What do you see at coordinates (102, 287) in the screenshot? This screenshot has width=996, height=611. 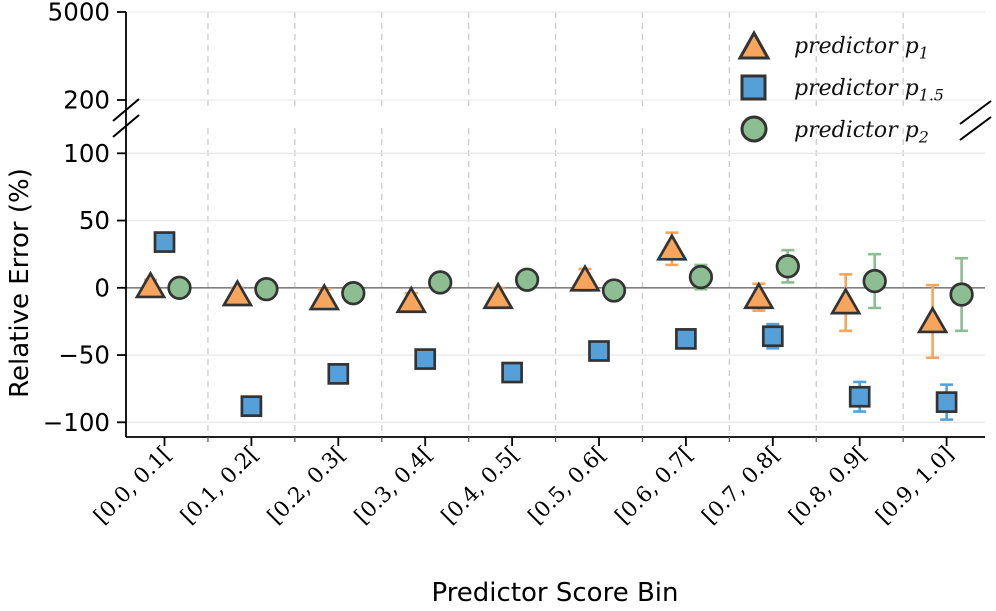 I see `y-tick-label: 0` at bounding box center [102, 287].